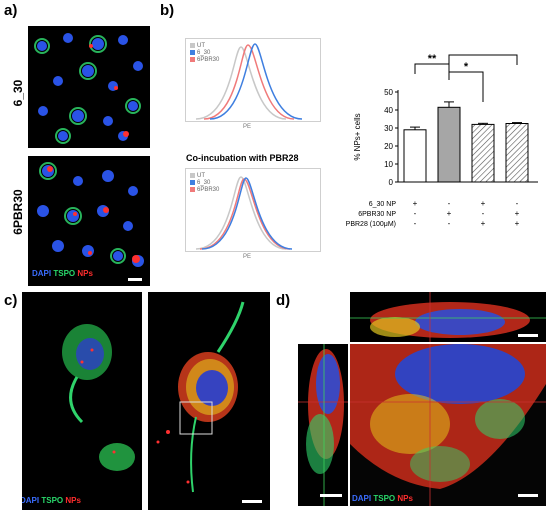  I want to click on condition-mark-1-1: +, so click(449, 213).